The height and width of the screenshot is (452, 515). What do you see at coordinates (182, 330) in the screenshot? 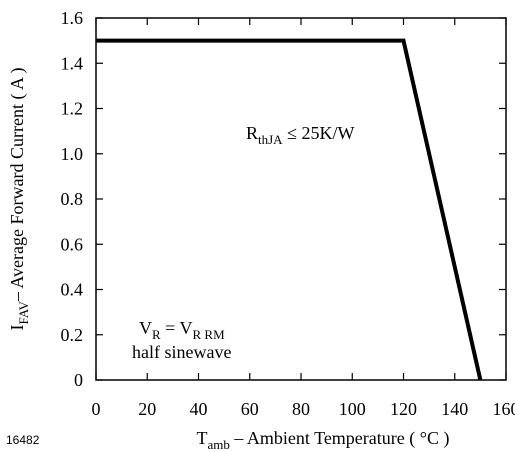
I see `vr-annotation: VR = VR RM` at bounding box center [182, 330].